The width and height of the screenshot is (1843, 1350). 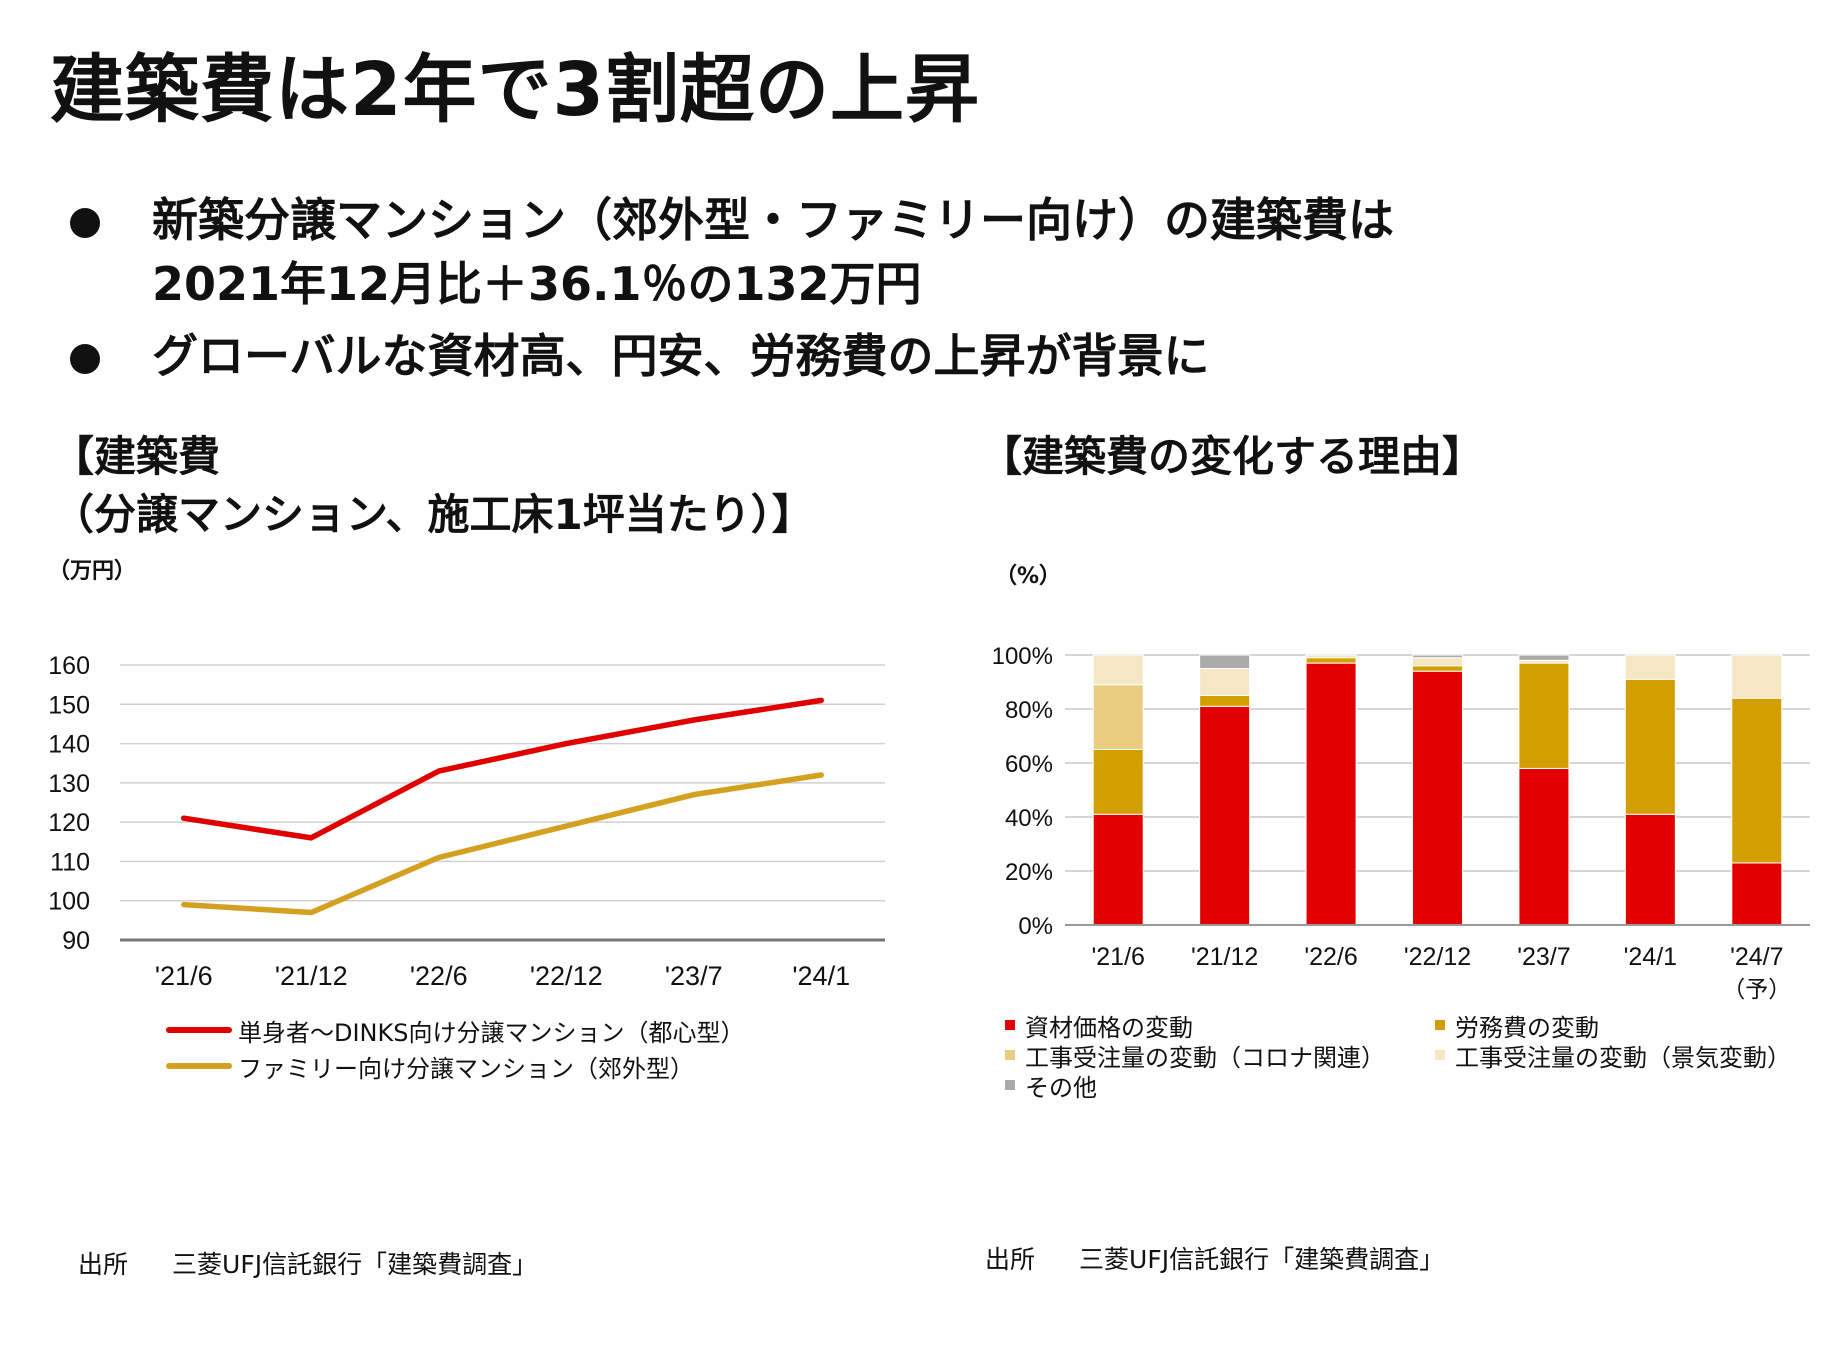 What do you see at coordinates (1623, 1057) in the screenshot?
I see `legend-label: 工事受注量の変動（景気変動）` at bounding box center [1623, 1057].